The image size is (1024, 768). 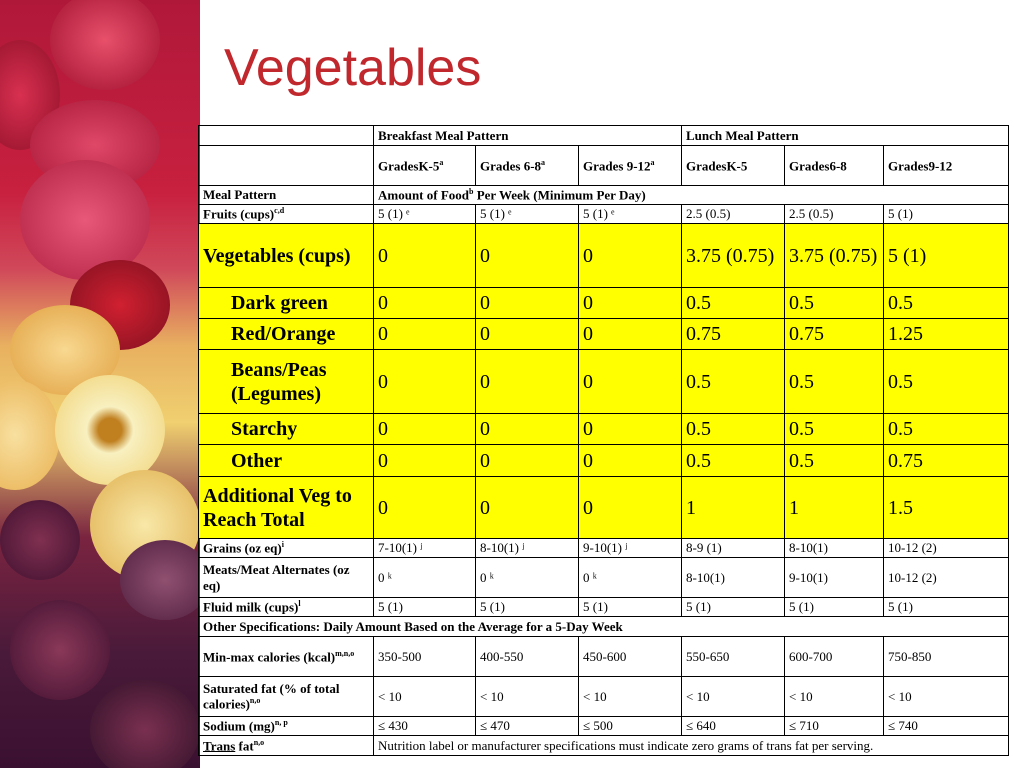 I want to click on row-label: Red/Orange, so click(x=286, y=334).